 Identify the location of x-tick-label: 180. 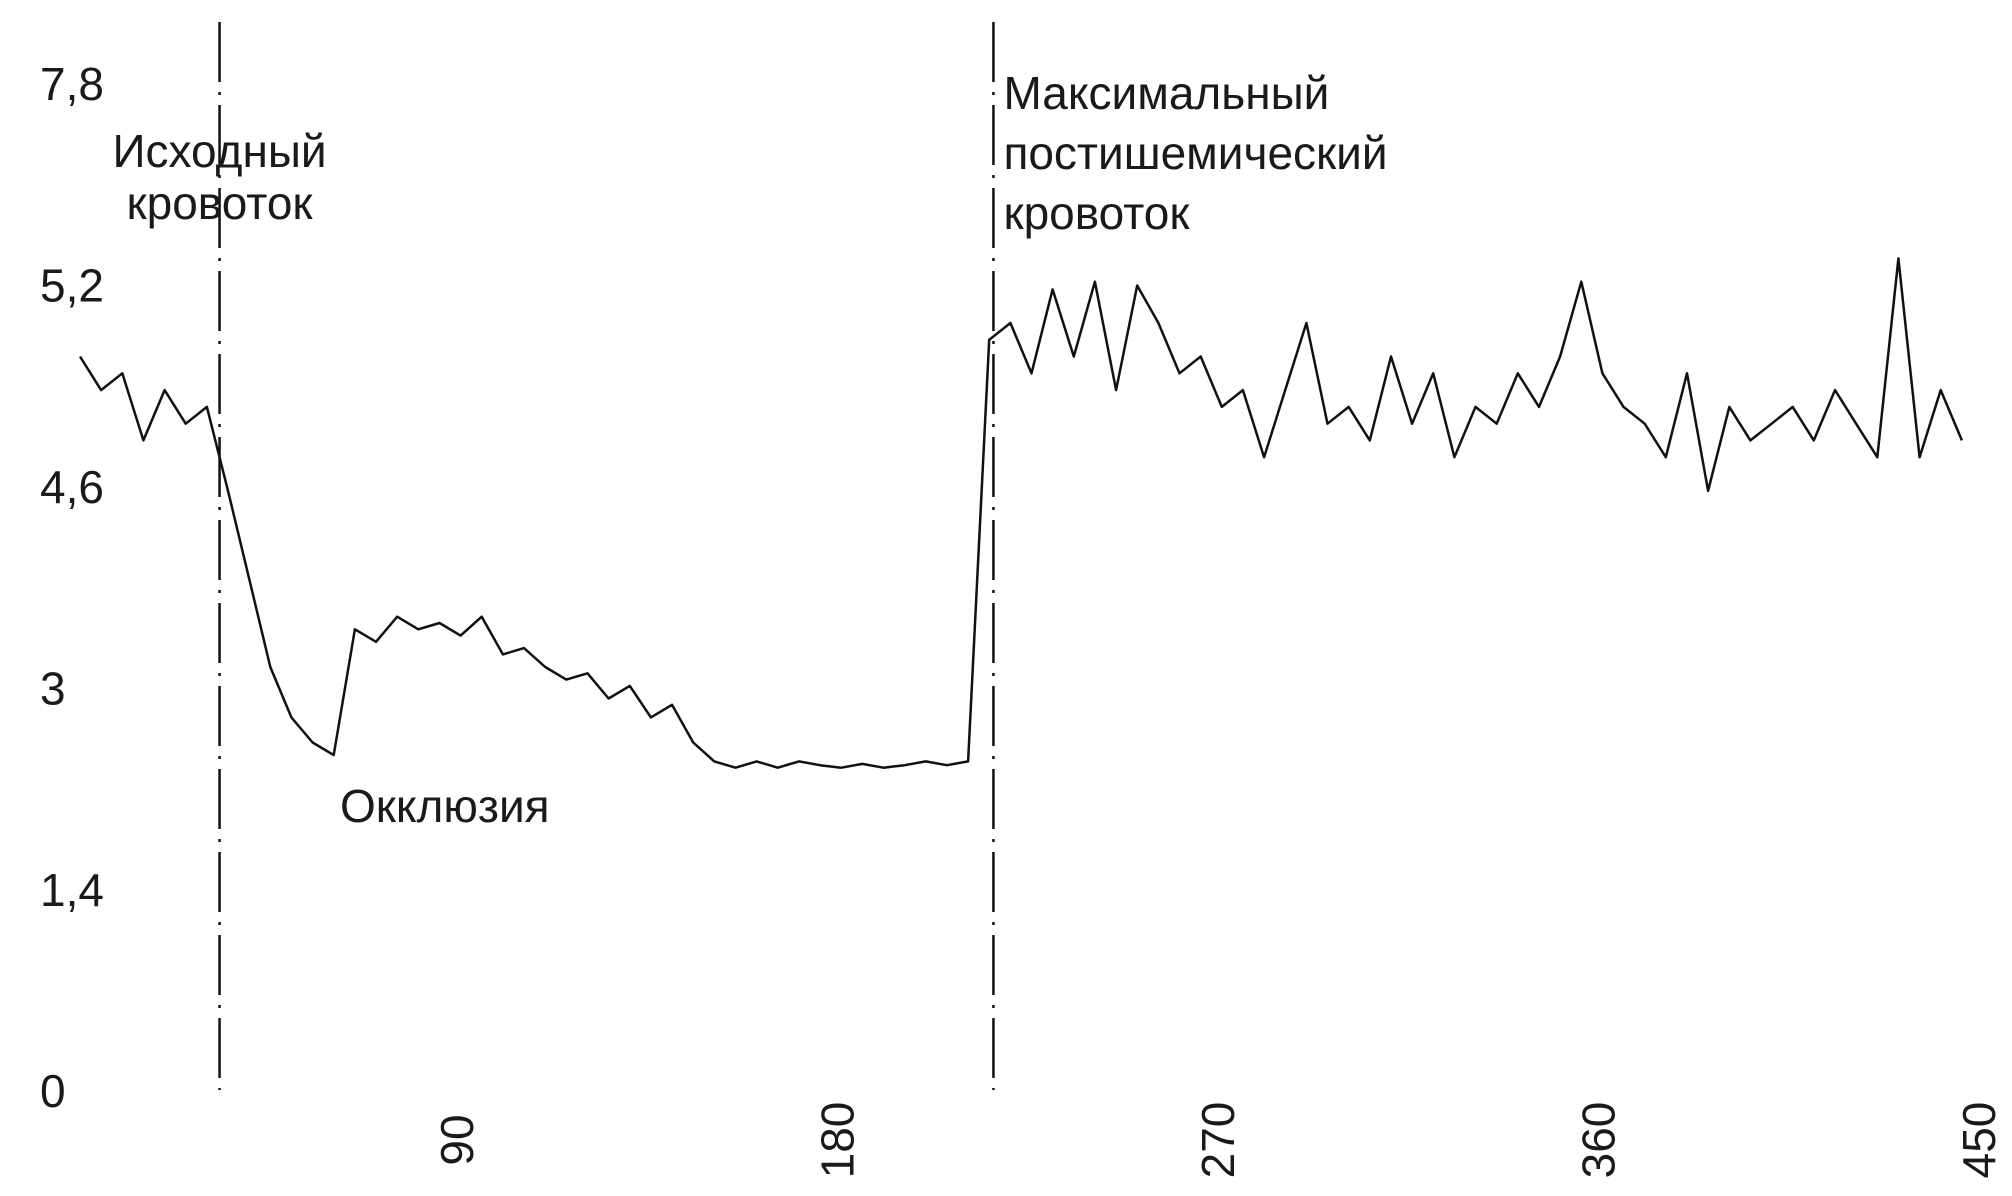
(837, 1140).